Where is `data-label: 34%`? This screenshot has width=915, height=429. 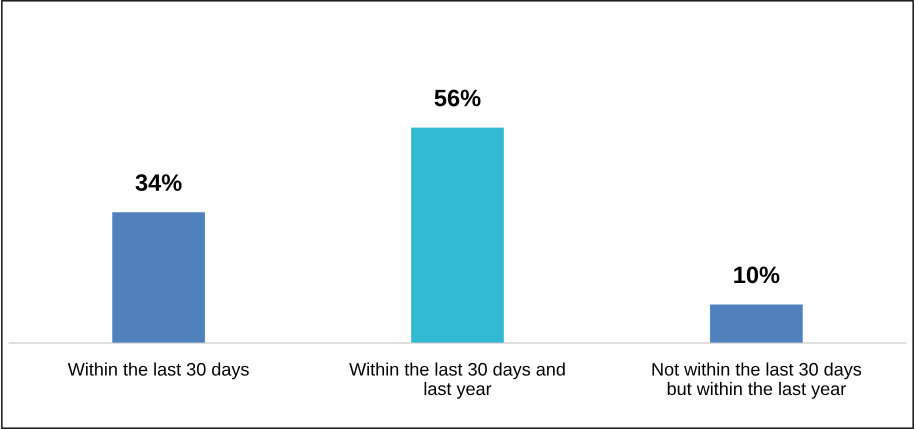 data-label: 34% is located at coordinates (159, 182).